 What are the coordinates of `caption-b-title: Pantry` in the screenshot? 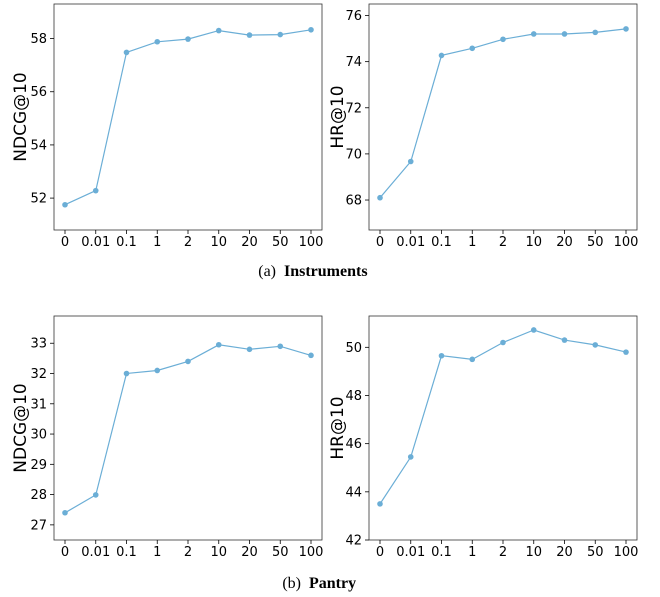 It's located at (332, 583).